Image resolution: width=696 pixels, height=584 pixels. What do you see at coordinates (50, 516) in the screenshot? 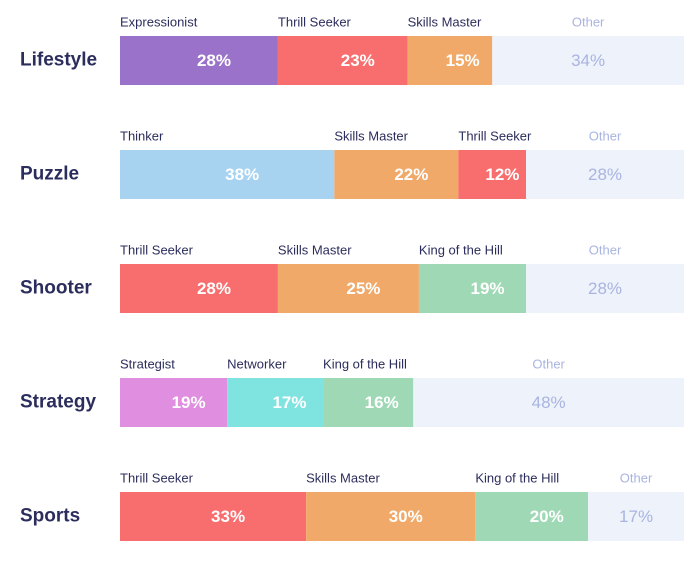
I see `category-label: Sports` at bounding box center [50, 516].